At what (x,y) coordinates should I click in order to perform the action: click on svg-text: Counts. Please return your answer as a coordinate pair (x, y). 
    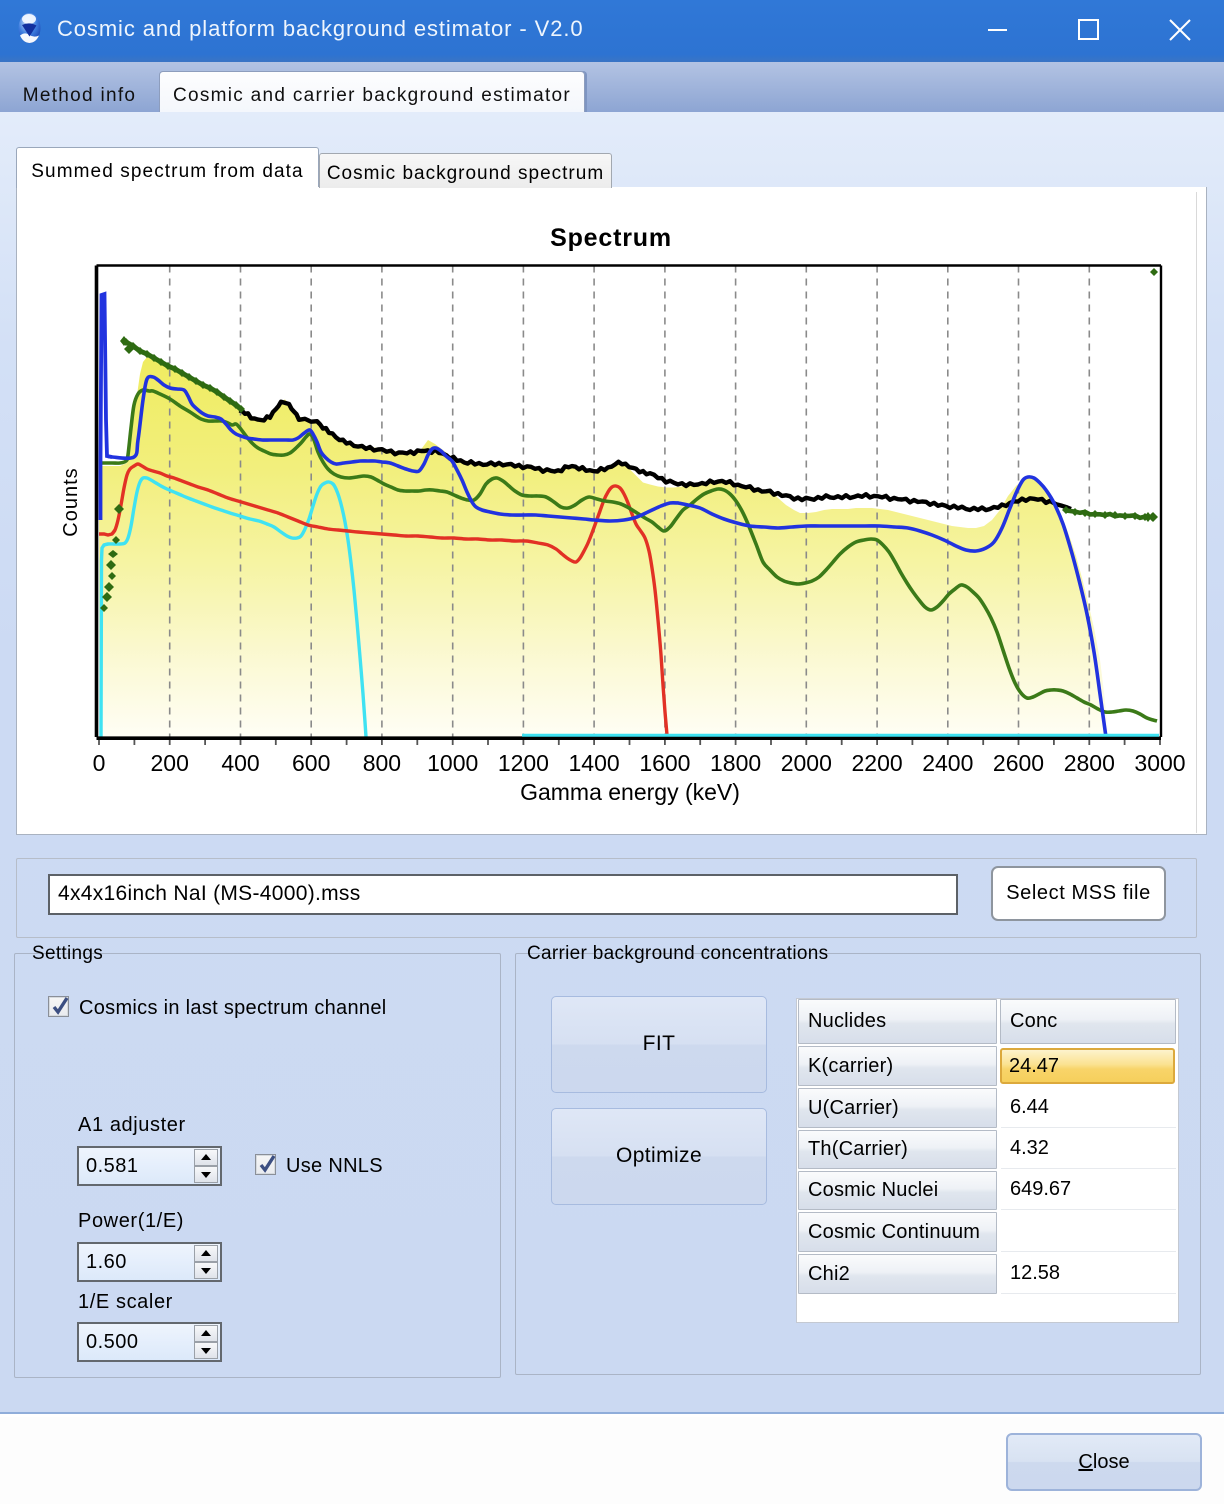
    Looking at the image, I should click on (71, 501).